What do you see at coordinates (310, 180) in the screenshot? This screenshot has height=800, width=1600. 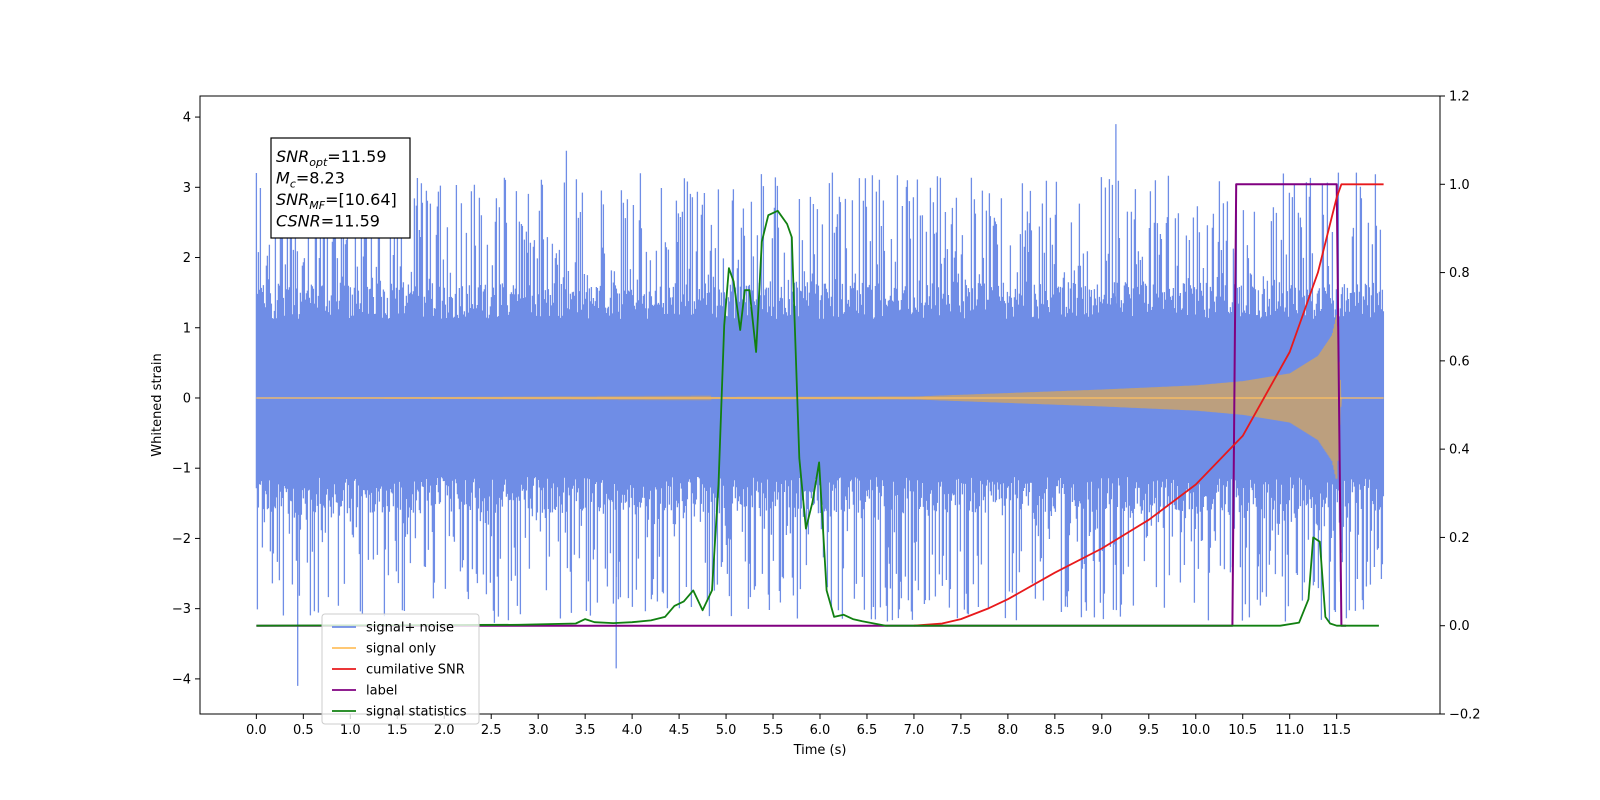 I see `snr-info-line: Mc=8.23` at bounding box center [310, 180].